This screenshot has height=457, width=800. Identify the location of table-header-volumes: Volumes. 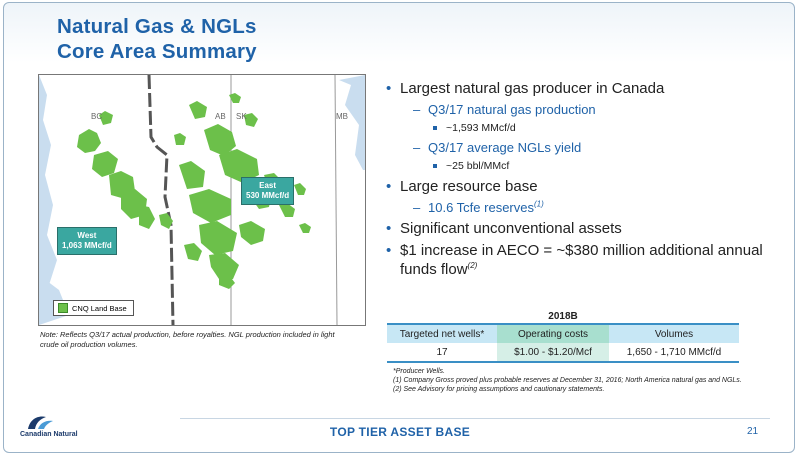
(674, 333).